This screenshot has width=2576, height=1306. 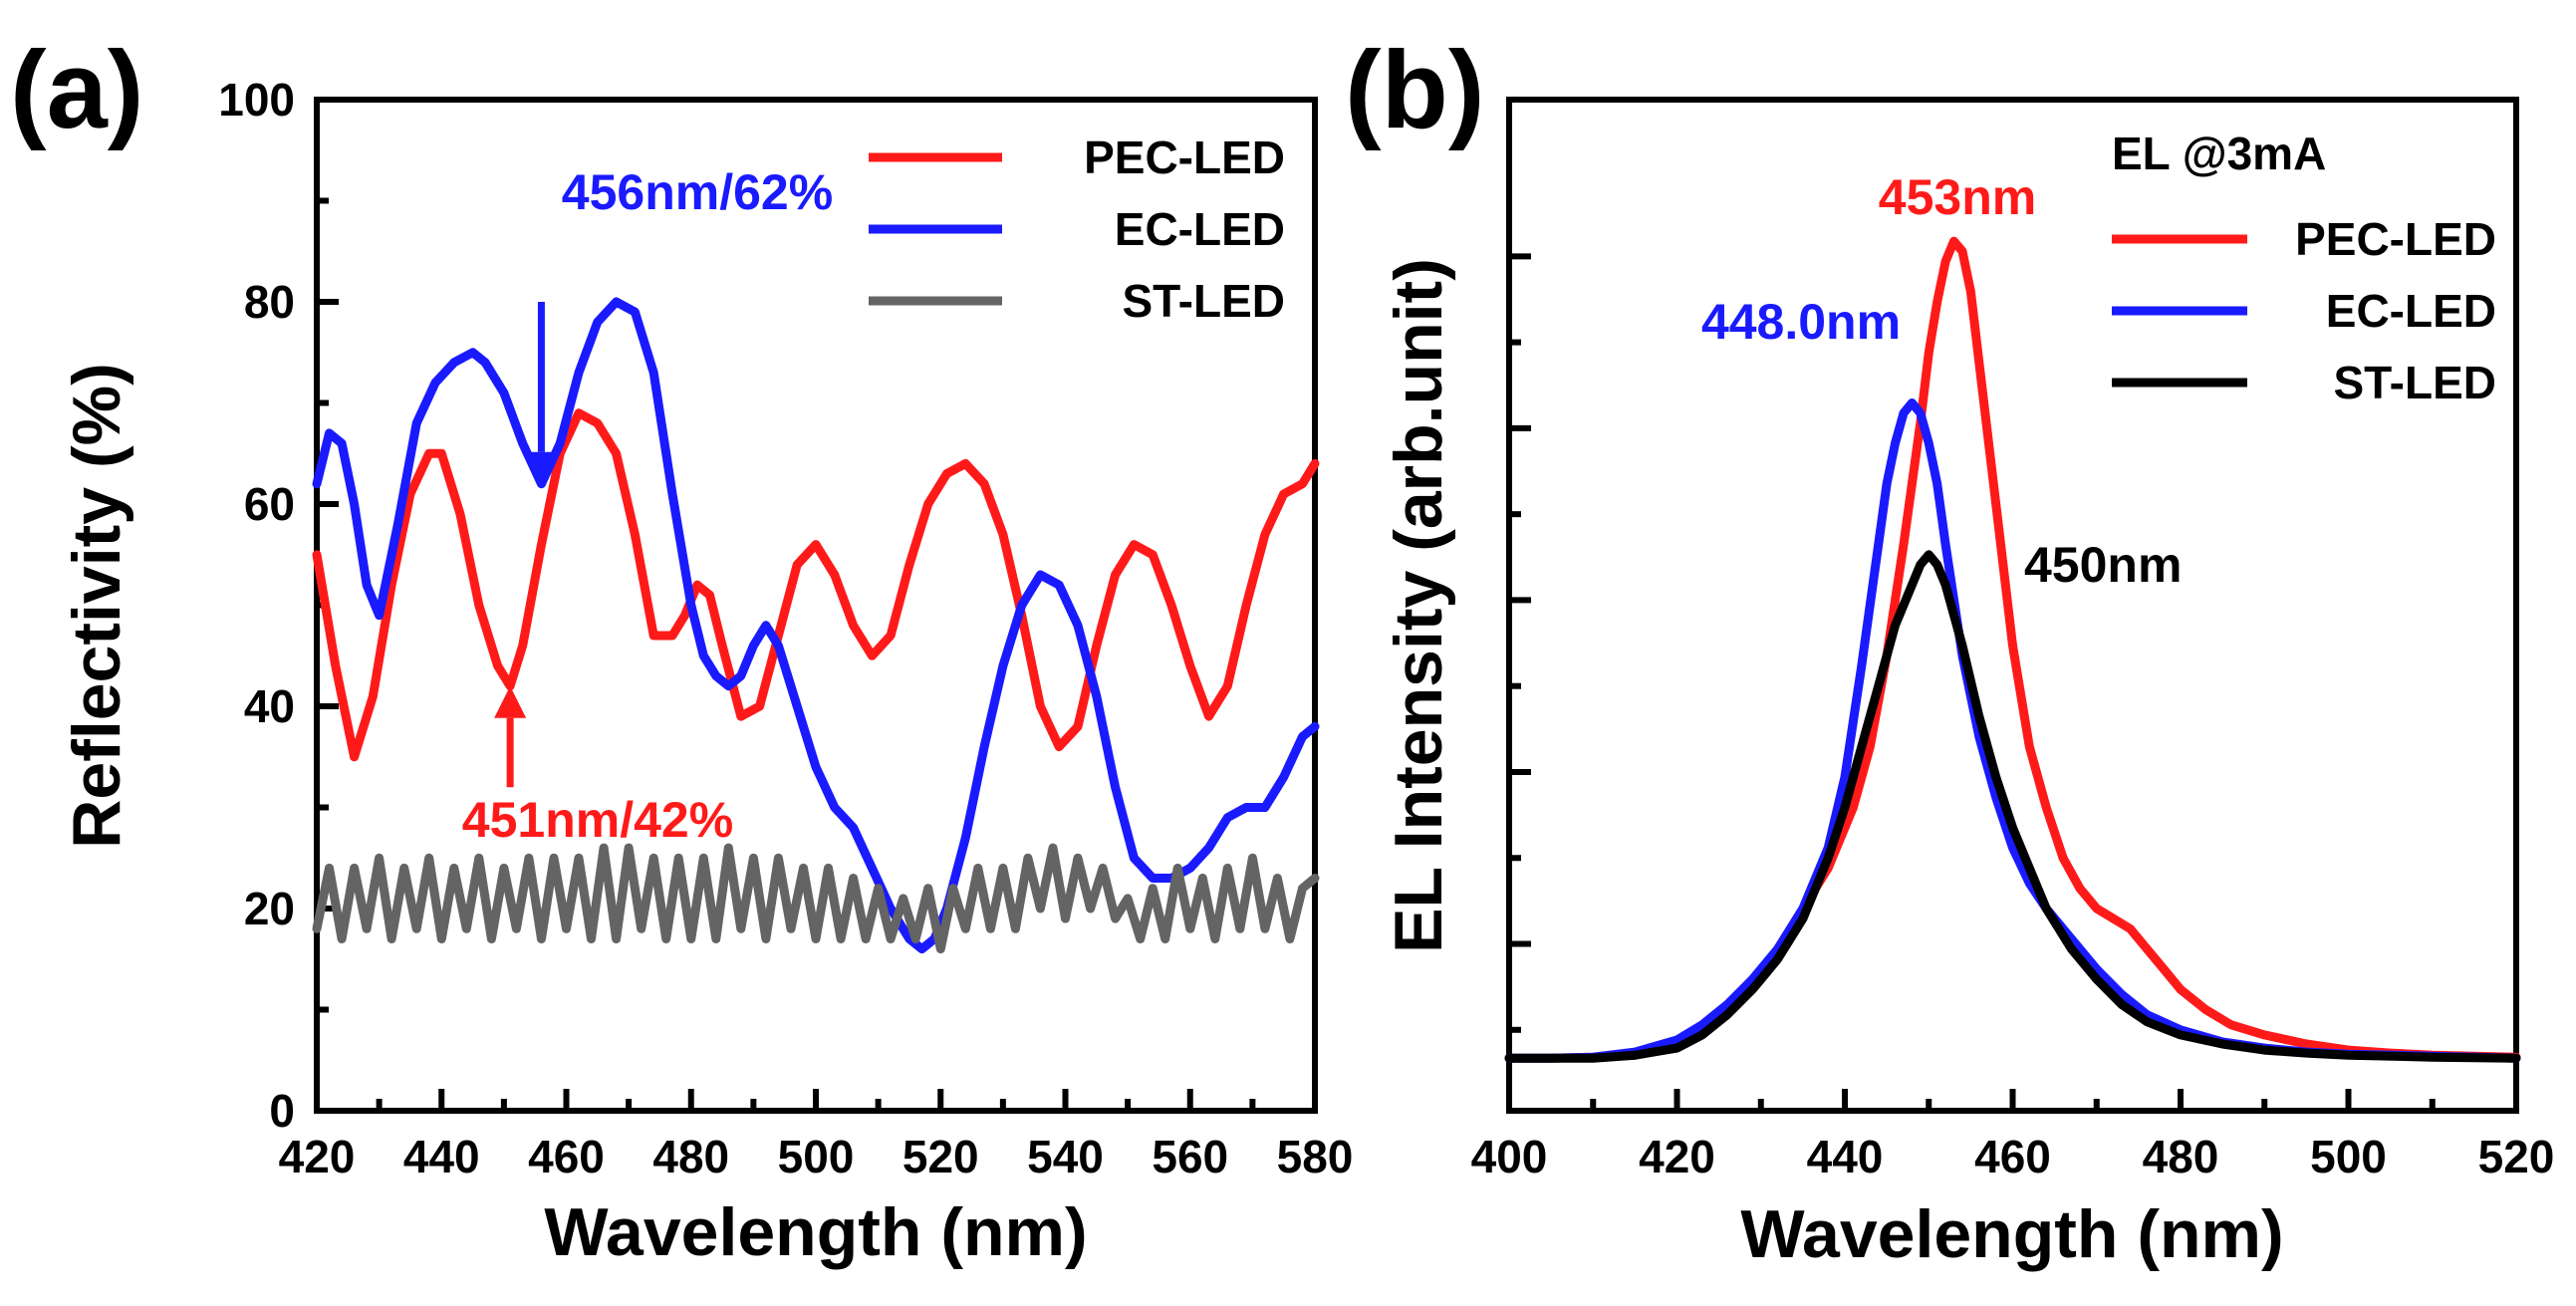 What do you see at coordinates (1414, 90) in the screenshot?
I see `panel-b-label: (b)` at bounding box center [1414, 90].